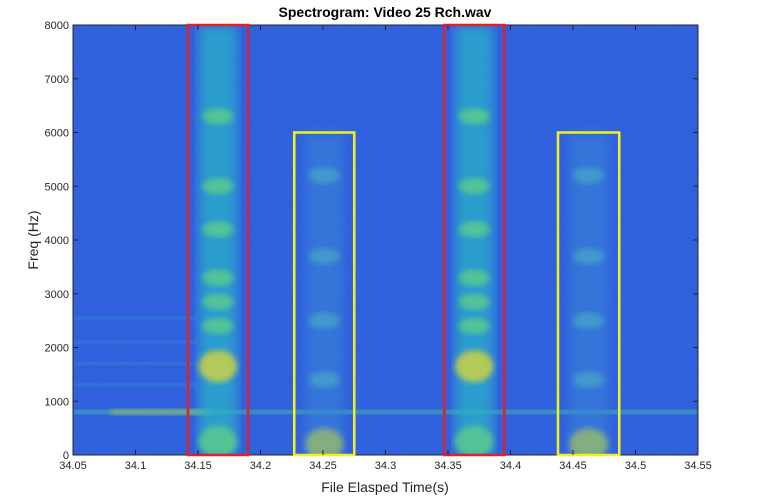  Describe the element at coordinates (323, 466) in the screenshot. I see `x-tick-label: 34.25` at that location.